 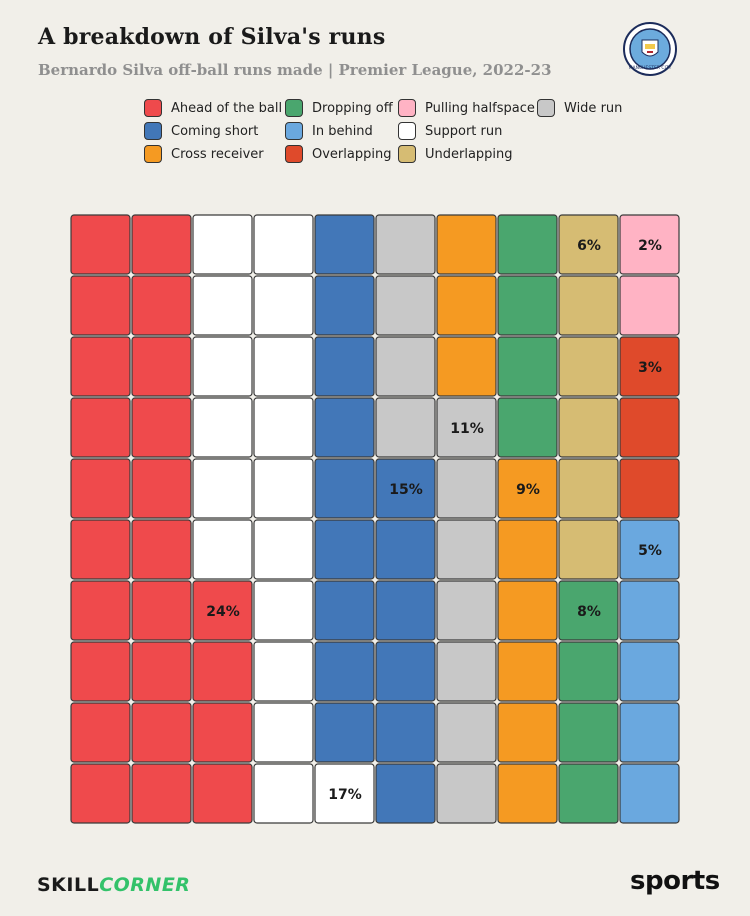 I want to click on legend-item: Overlapping, so click(x=338, y=154).